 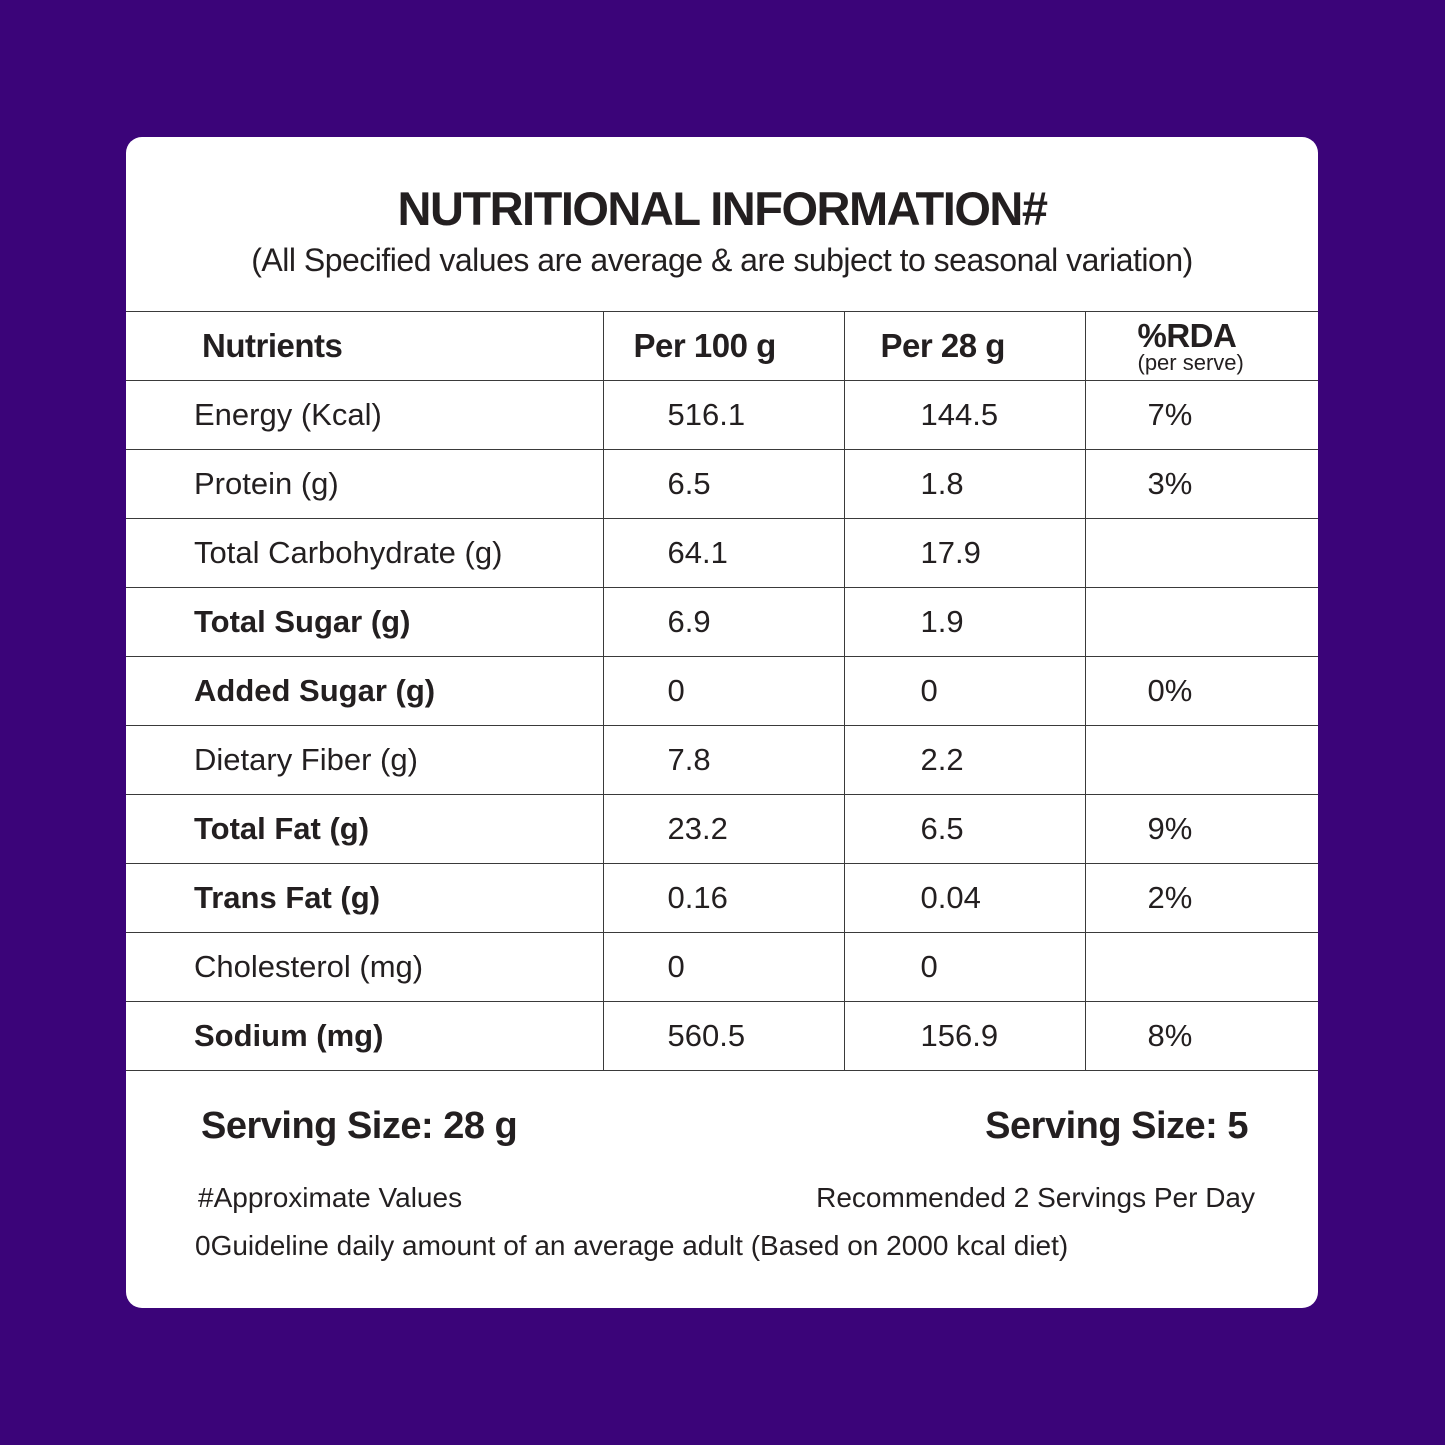 I want to click on table-row: Total Carbohydrate (g) 64.1 17.9, so click(x=722, y=553).